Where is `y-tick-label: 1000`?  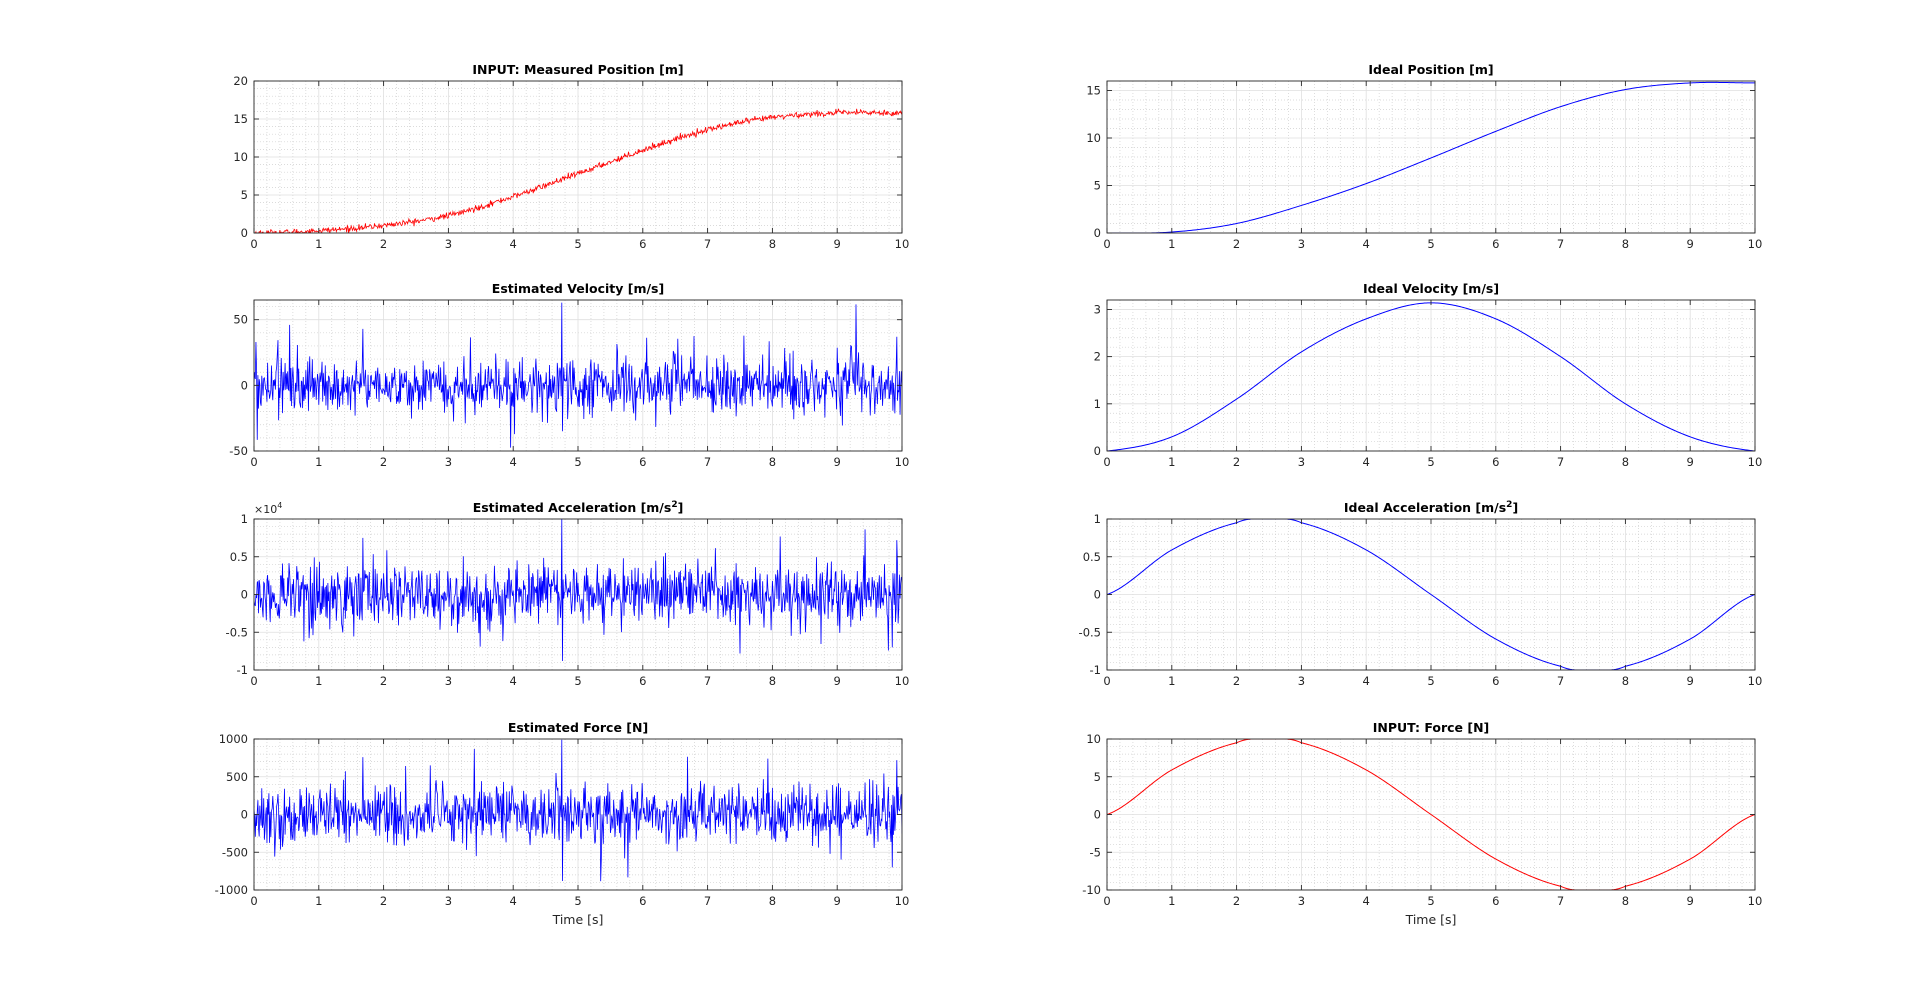
y-tick-label: 1000 is located at coordinates (233, 739).